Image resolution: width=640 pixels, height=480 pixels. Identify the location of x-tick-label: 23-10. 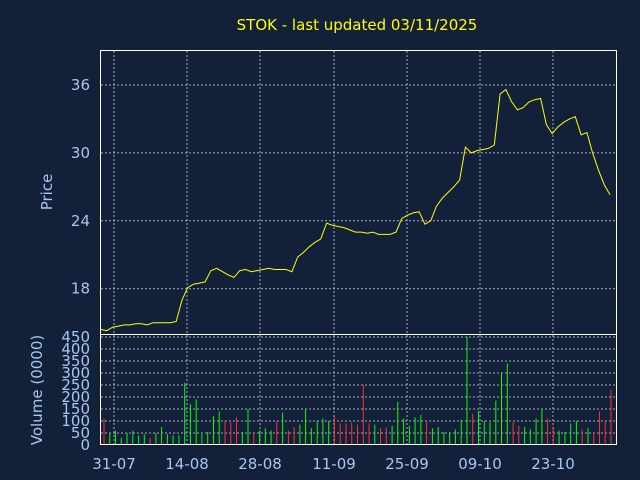
(553, 464).